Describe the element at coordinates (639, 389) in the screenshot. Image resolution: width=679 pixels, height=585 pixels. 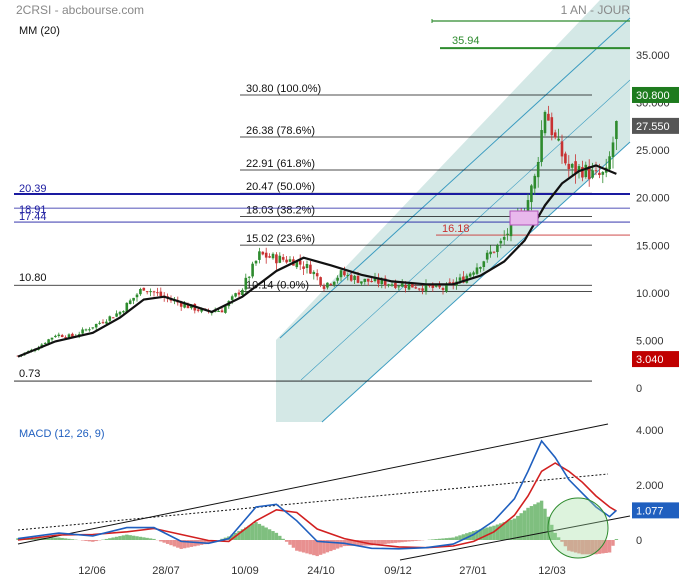
I see `price-tick-label: 0` at that location.